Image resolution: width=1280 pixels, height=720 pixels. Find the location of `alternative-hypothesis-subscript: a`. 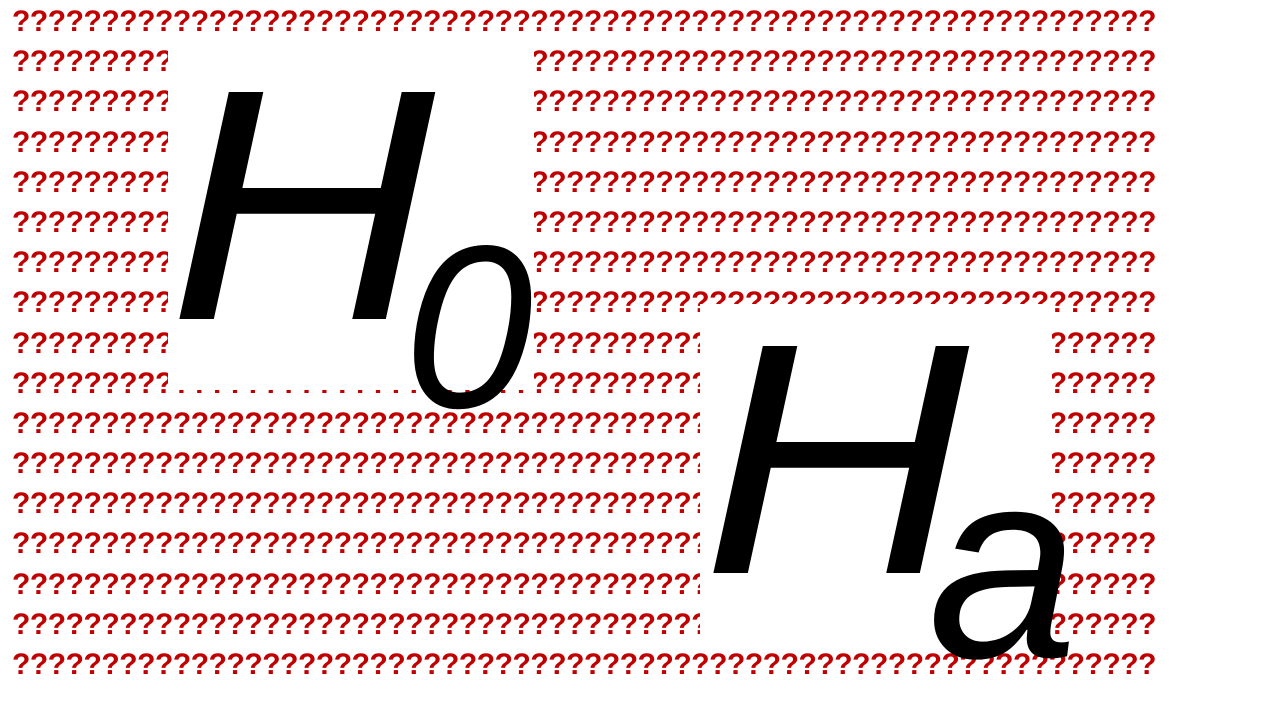

alternative-hypothesis-subscript: a is located at coordinates (1003, 564).